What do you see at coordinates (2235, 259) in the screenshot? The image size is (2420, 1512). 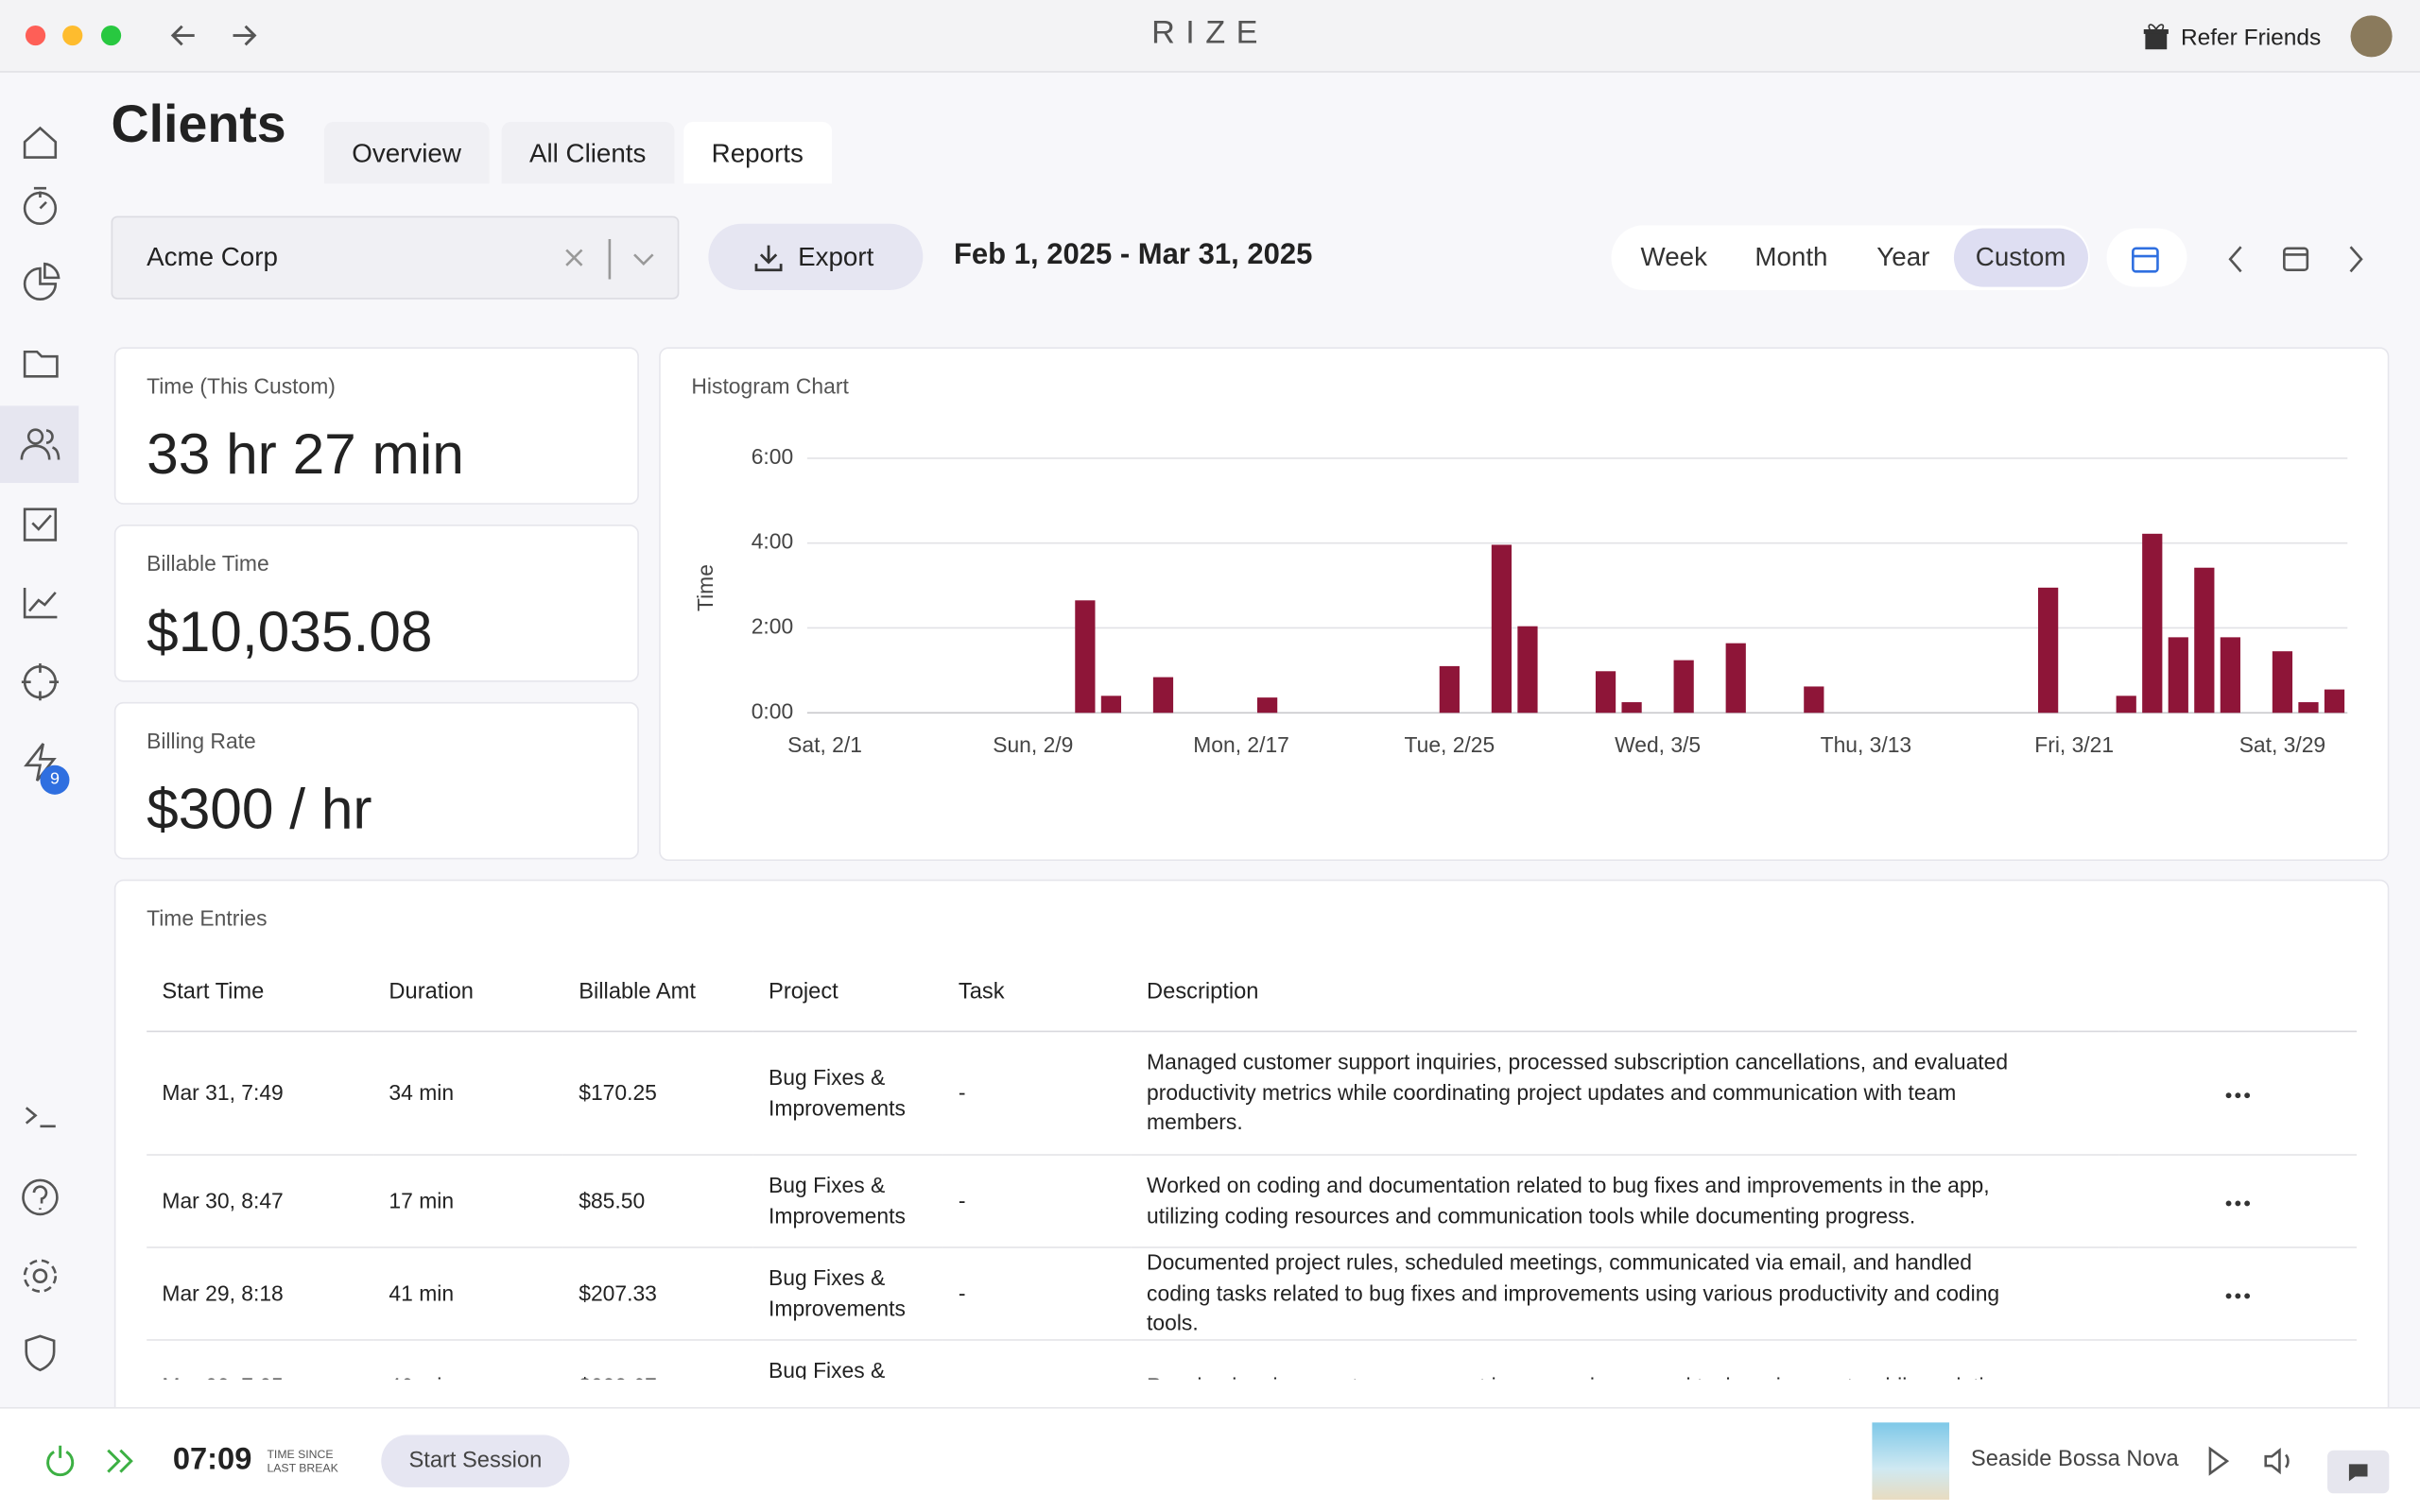 I see `prev` at bounding box center [2235, 259].